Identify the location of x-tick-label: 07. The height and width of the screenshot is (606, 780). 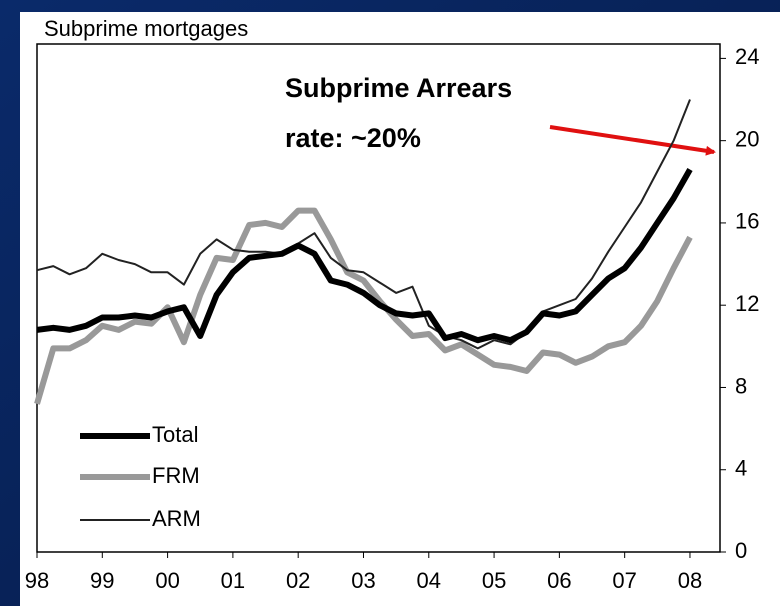
(624, 580).